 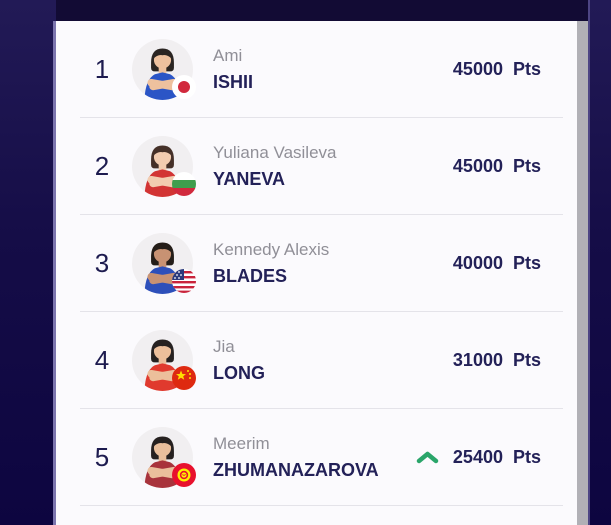 What do you see at coordinates (102, 166) in the screenshot?
I see `rank-number: 2` at bounding box center [102, 166].